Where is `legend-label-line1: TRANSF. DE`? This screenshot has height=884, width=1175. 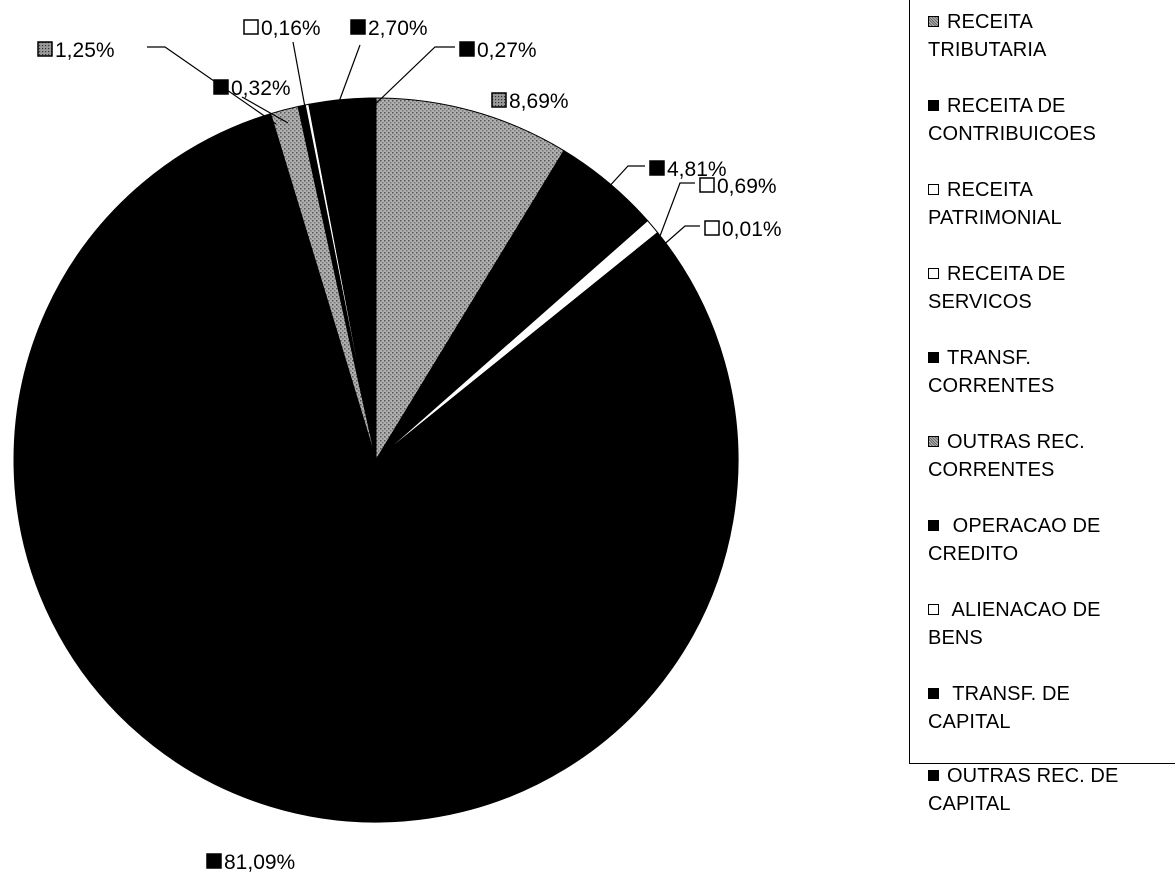 legend-label-line1: TRANSF. DE is located at coordinates (1008, 694).